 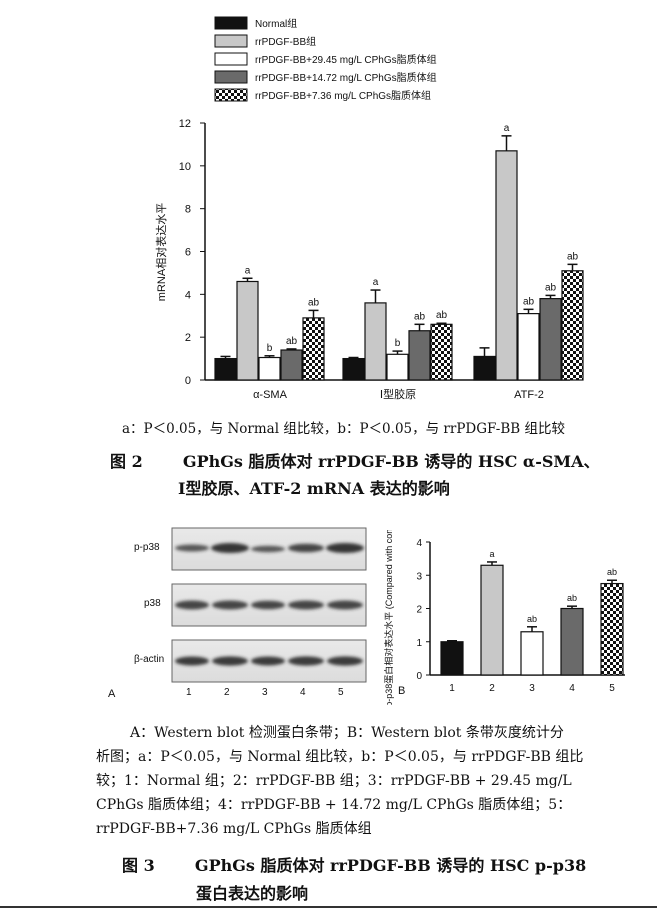 I want to click on figure2-caption: 图 2 GPhGs 脂质体对 rrPDGF-BB 诱导的 HSC α-SMA、, so click(x=380, y=460).